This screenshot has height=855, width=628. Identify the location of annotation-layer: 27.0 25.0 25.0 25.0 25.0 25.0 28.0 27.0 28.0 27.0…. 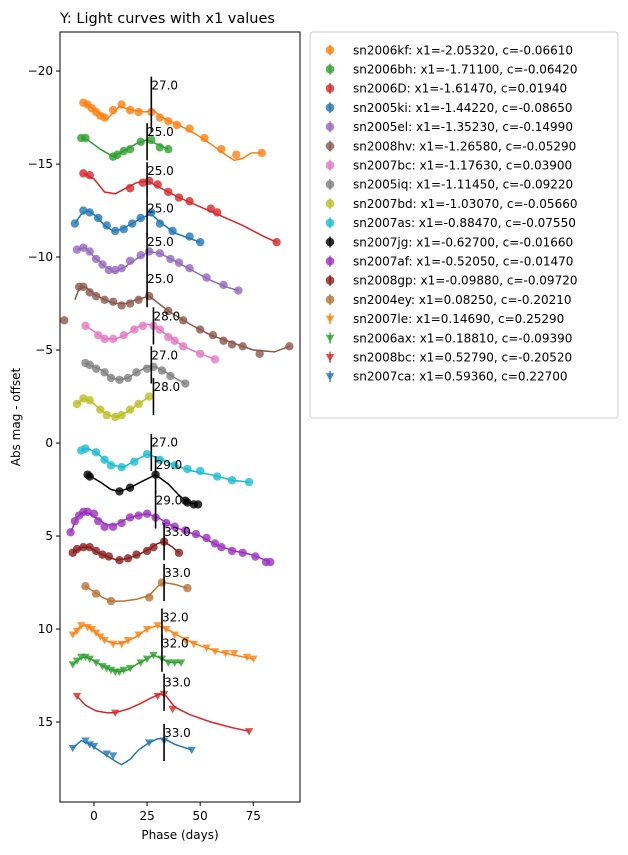
(168, 419).